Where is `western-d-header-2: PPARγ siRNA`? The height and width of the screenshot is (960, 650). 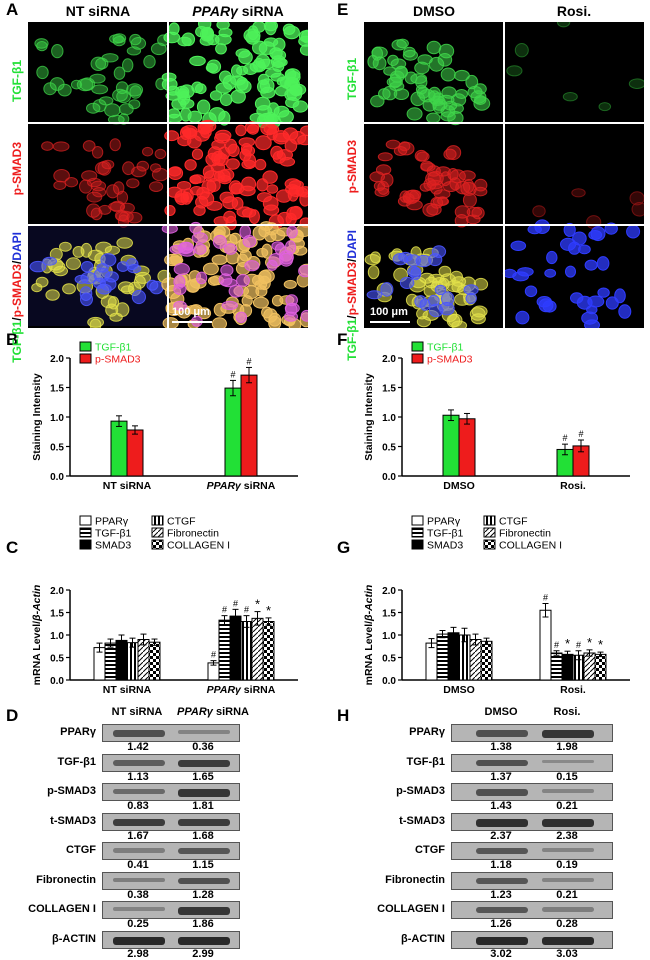 western-d-header-2: PPARγ siRNA is located at coordinates (213, 712).